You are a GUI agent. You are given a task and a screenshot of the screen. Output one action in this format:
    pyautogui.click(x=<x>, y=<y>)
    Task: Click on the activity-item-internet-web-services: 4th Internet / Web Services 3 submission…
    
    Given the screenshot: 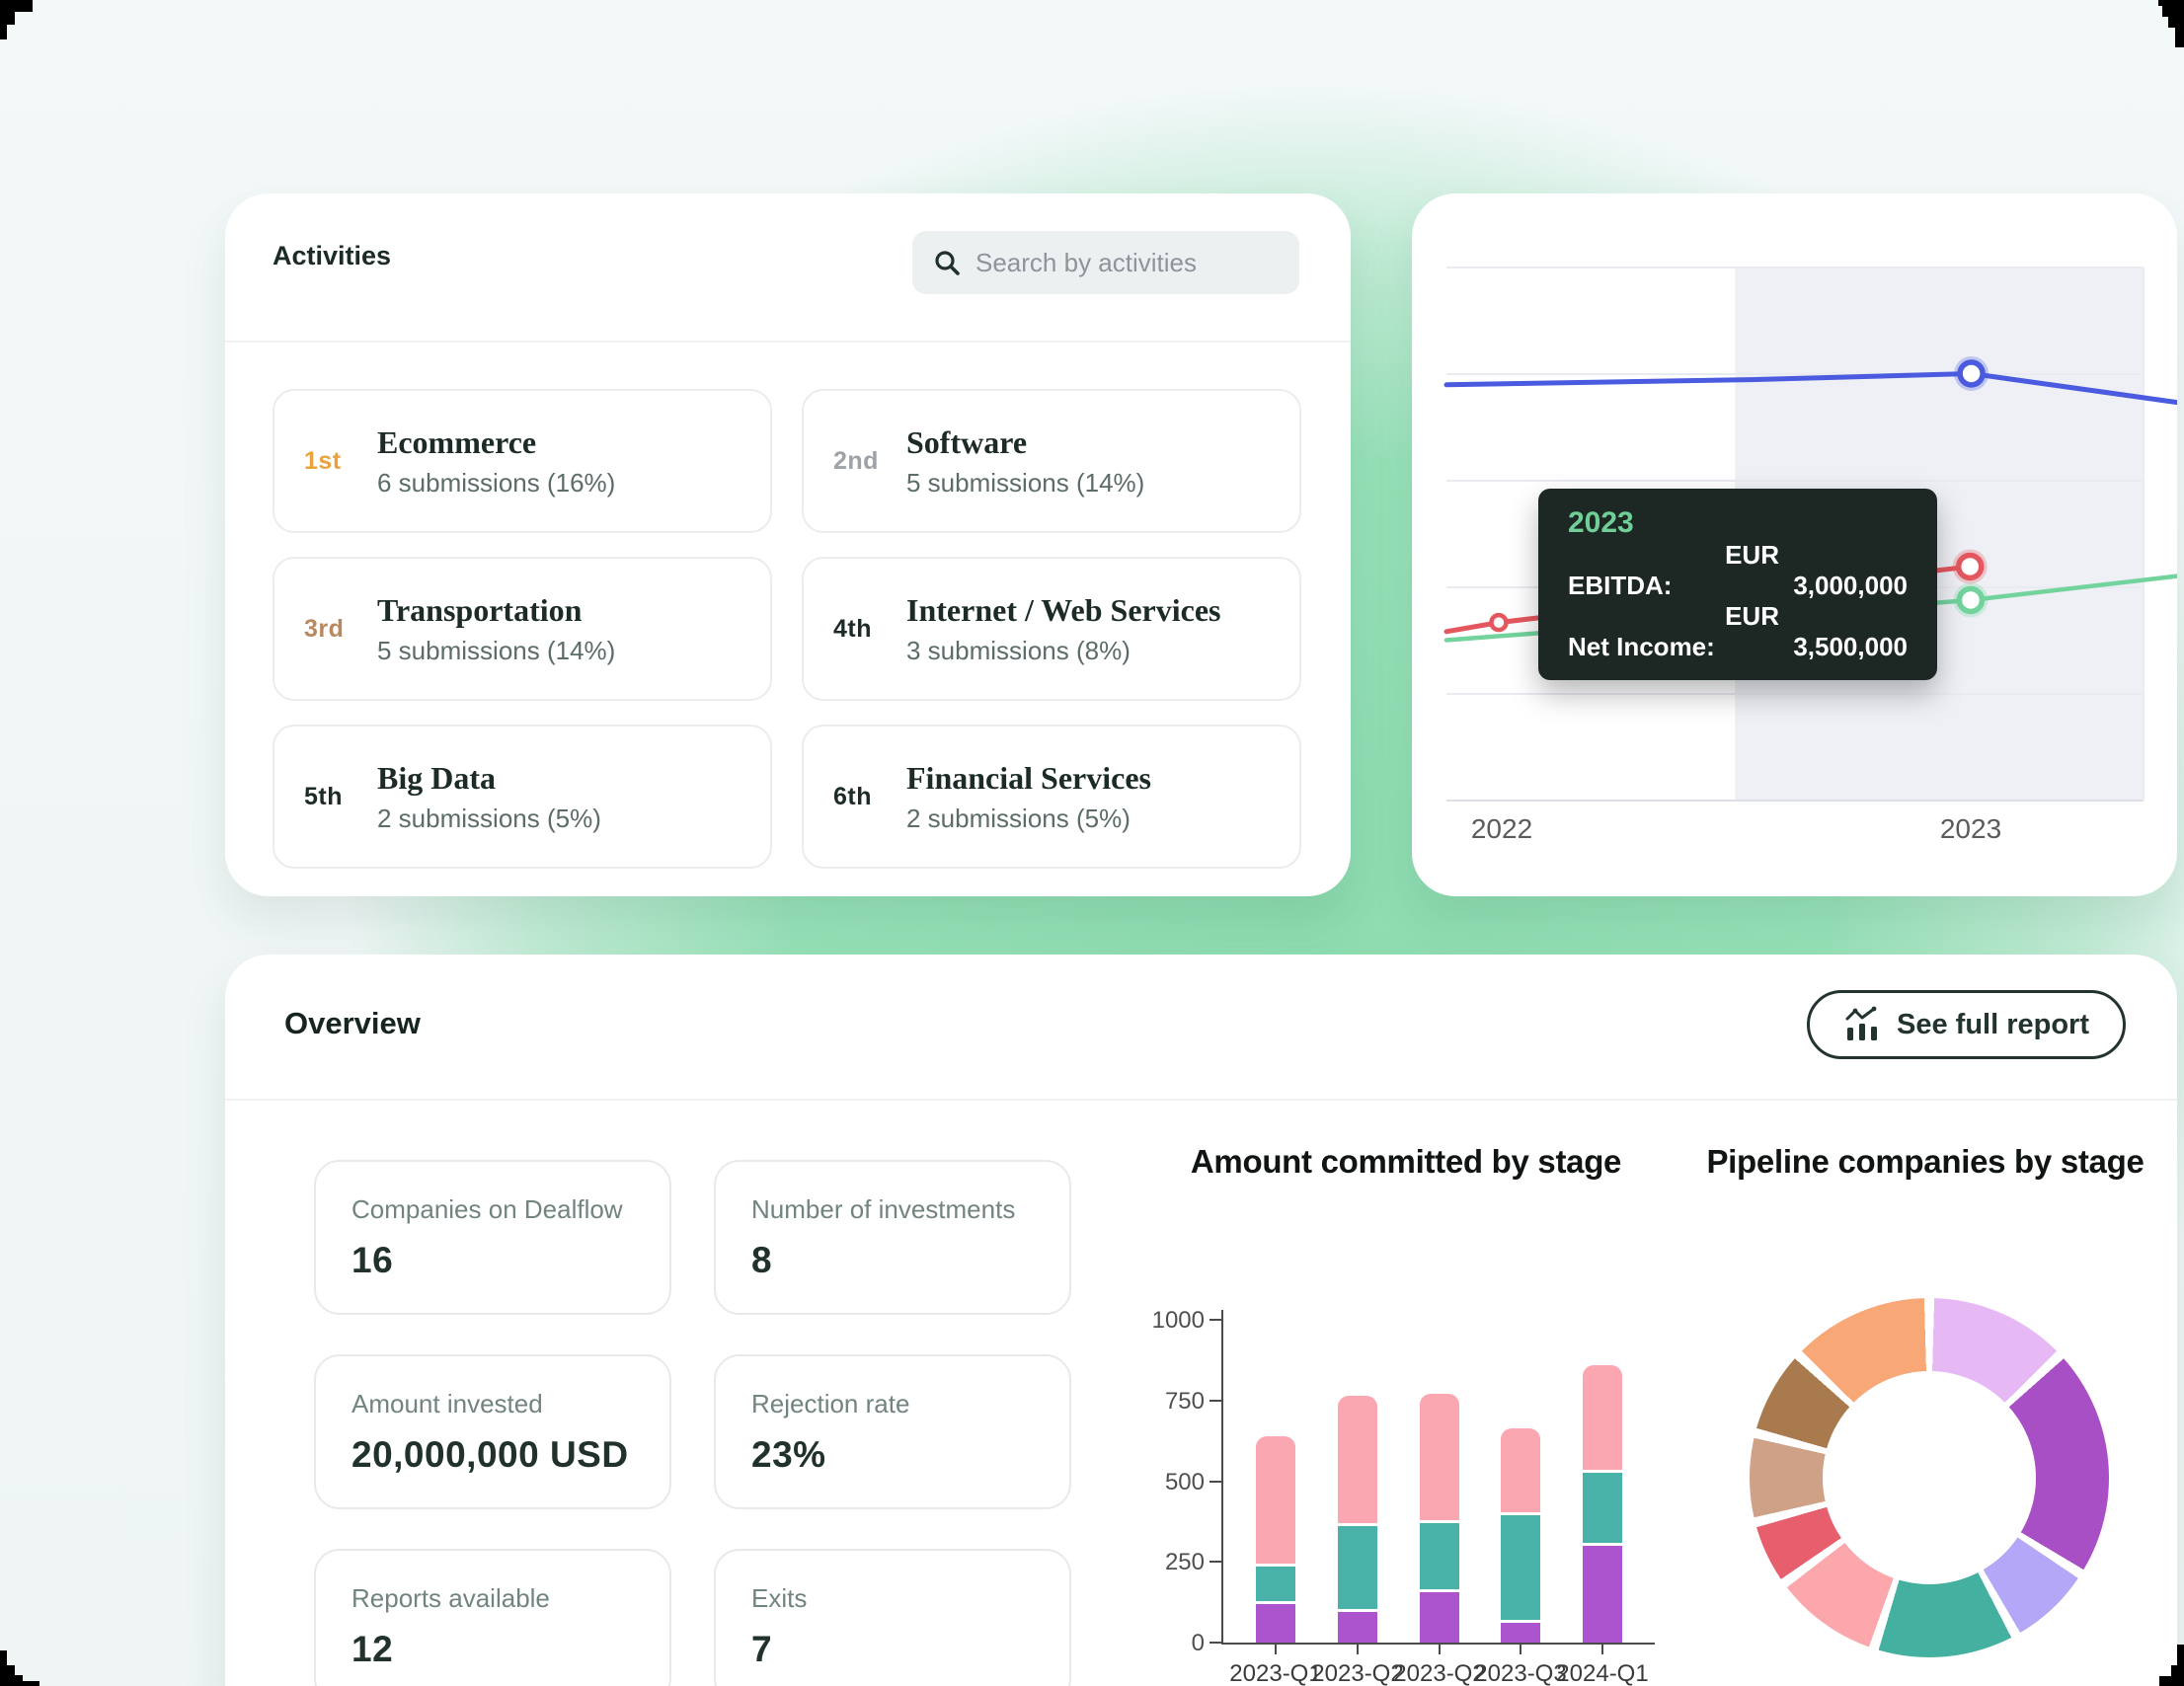 What is the action you would take?
    pyautogui.click(x=1051, y=629)
    